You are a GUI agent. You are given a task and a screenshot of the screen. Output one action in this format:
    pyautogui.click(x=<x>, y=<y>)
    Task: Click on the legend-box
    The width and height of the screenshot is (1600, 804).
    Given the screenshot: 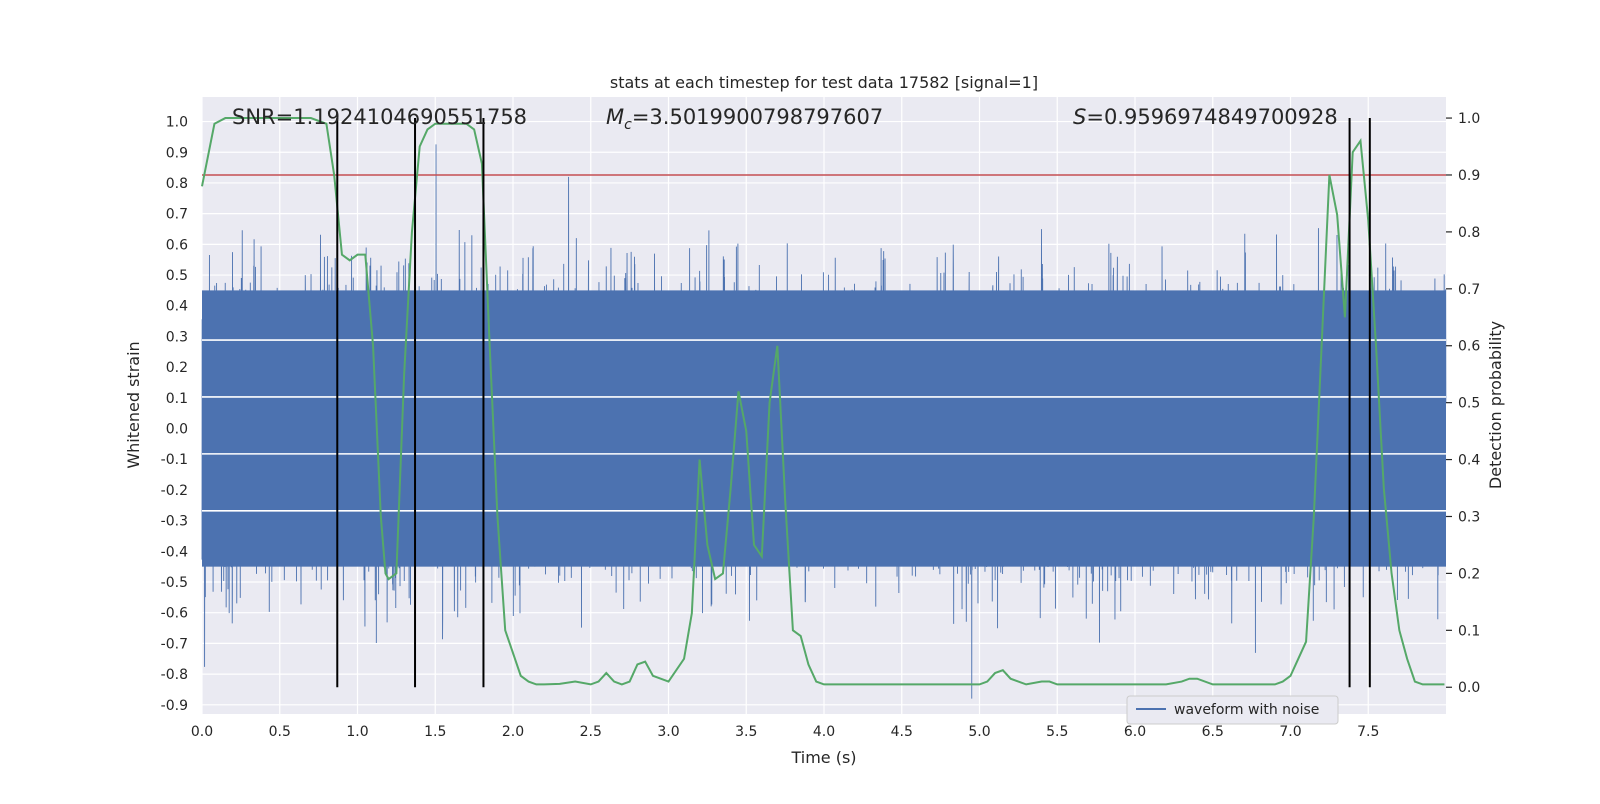 What is the action you would take?
    pyautogui.click(x=1232, y=710)
    